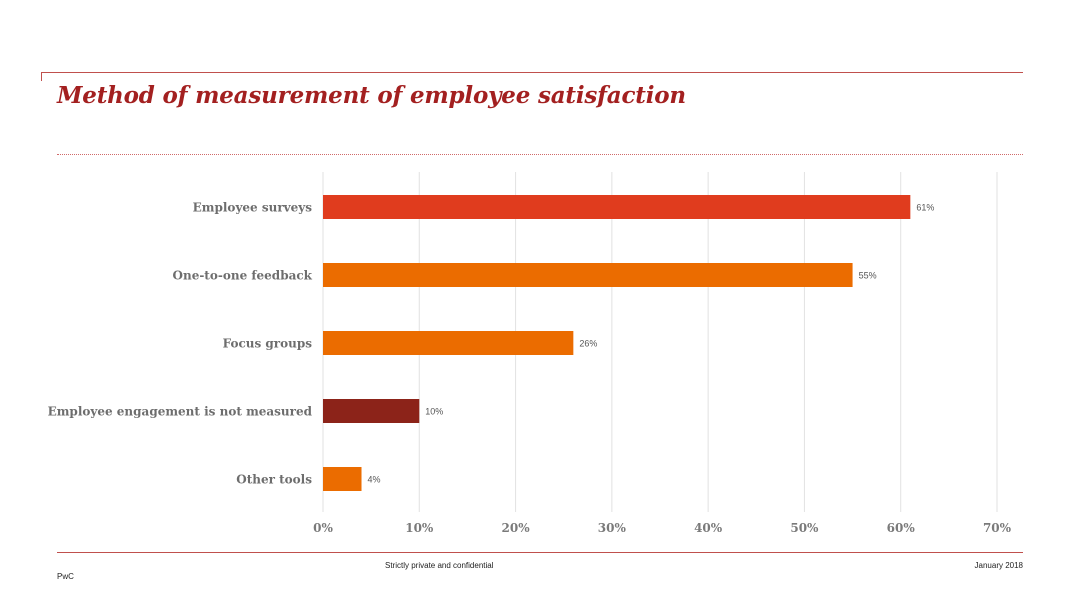 The width and height of the screenshot is (1080, 607). I want to click on x-tick-label: 60%, so click(901, 528).